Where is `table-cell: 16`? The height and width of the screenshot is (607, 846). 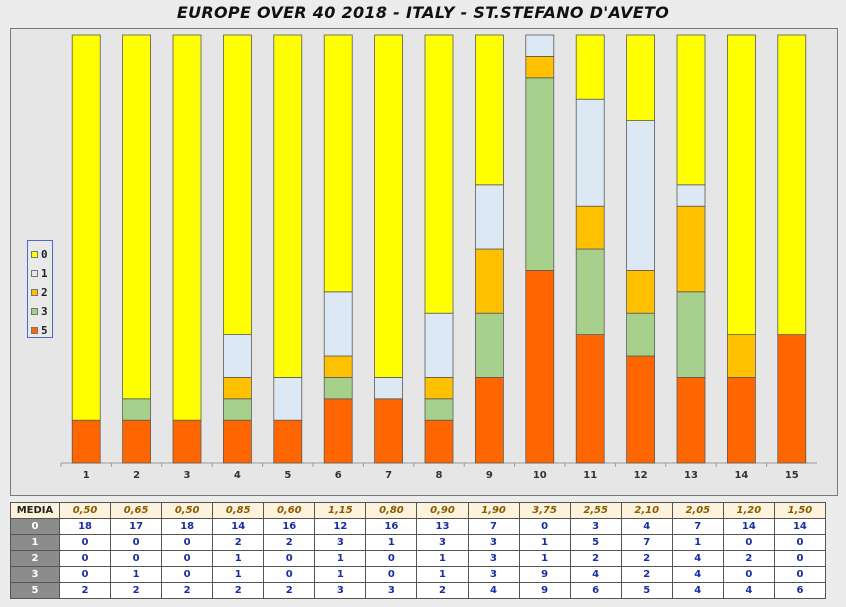 table-cell: 16 is located at coordinates (391, 526).